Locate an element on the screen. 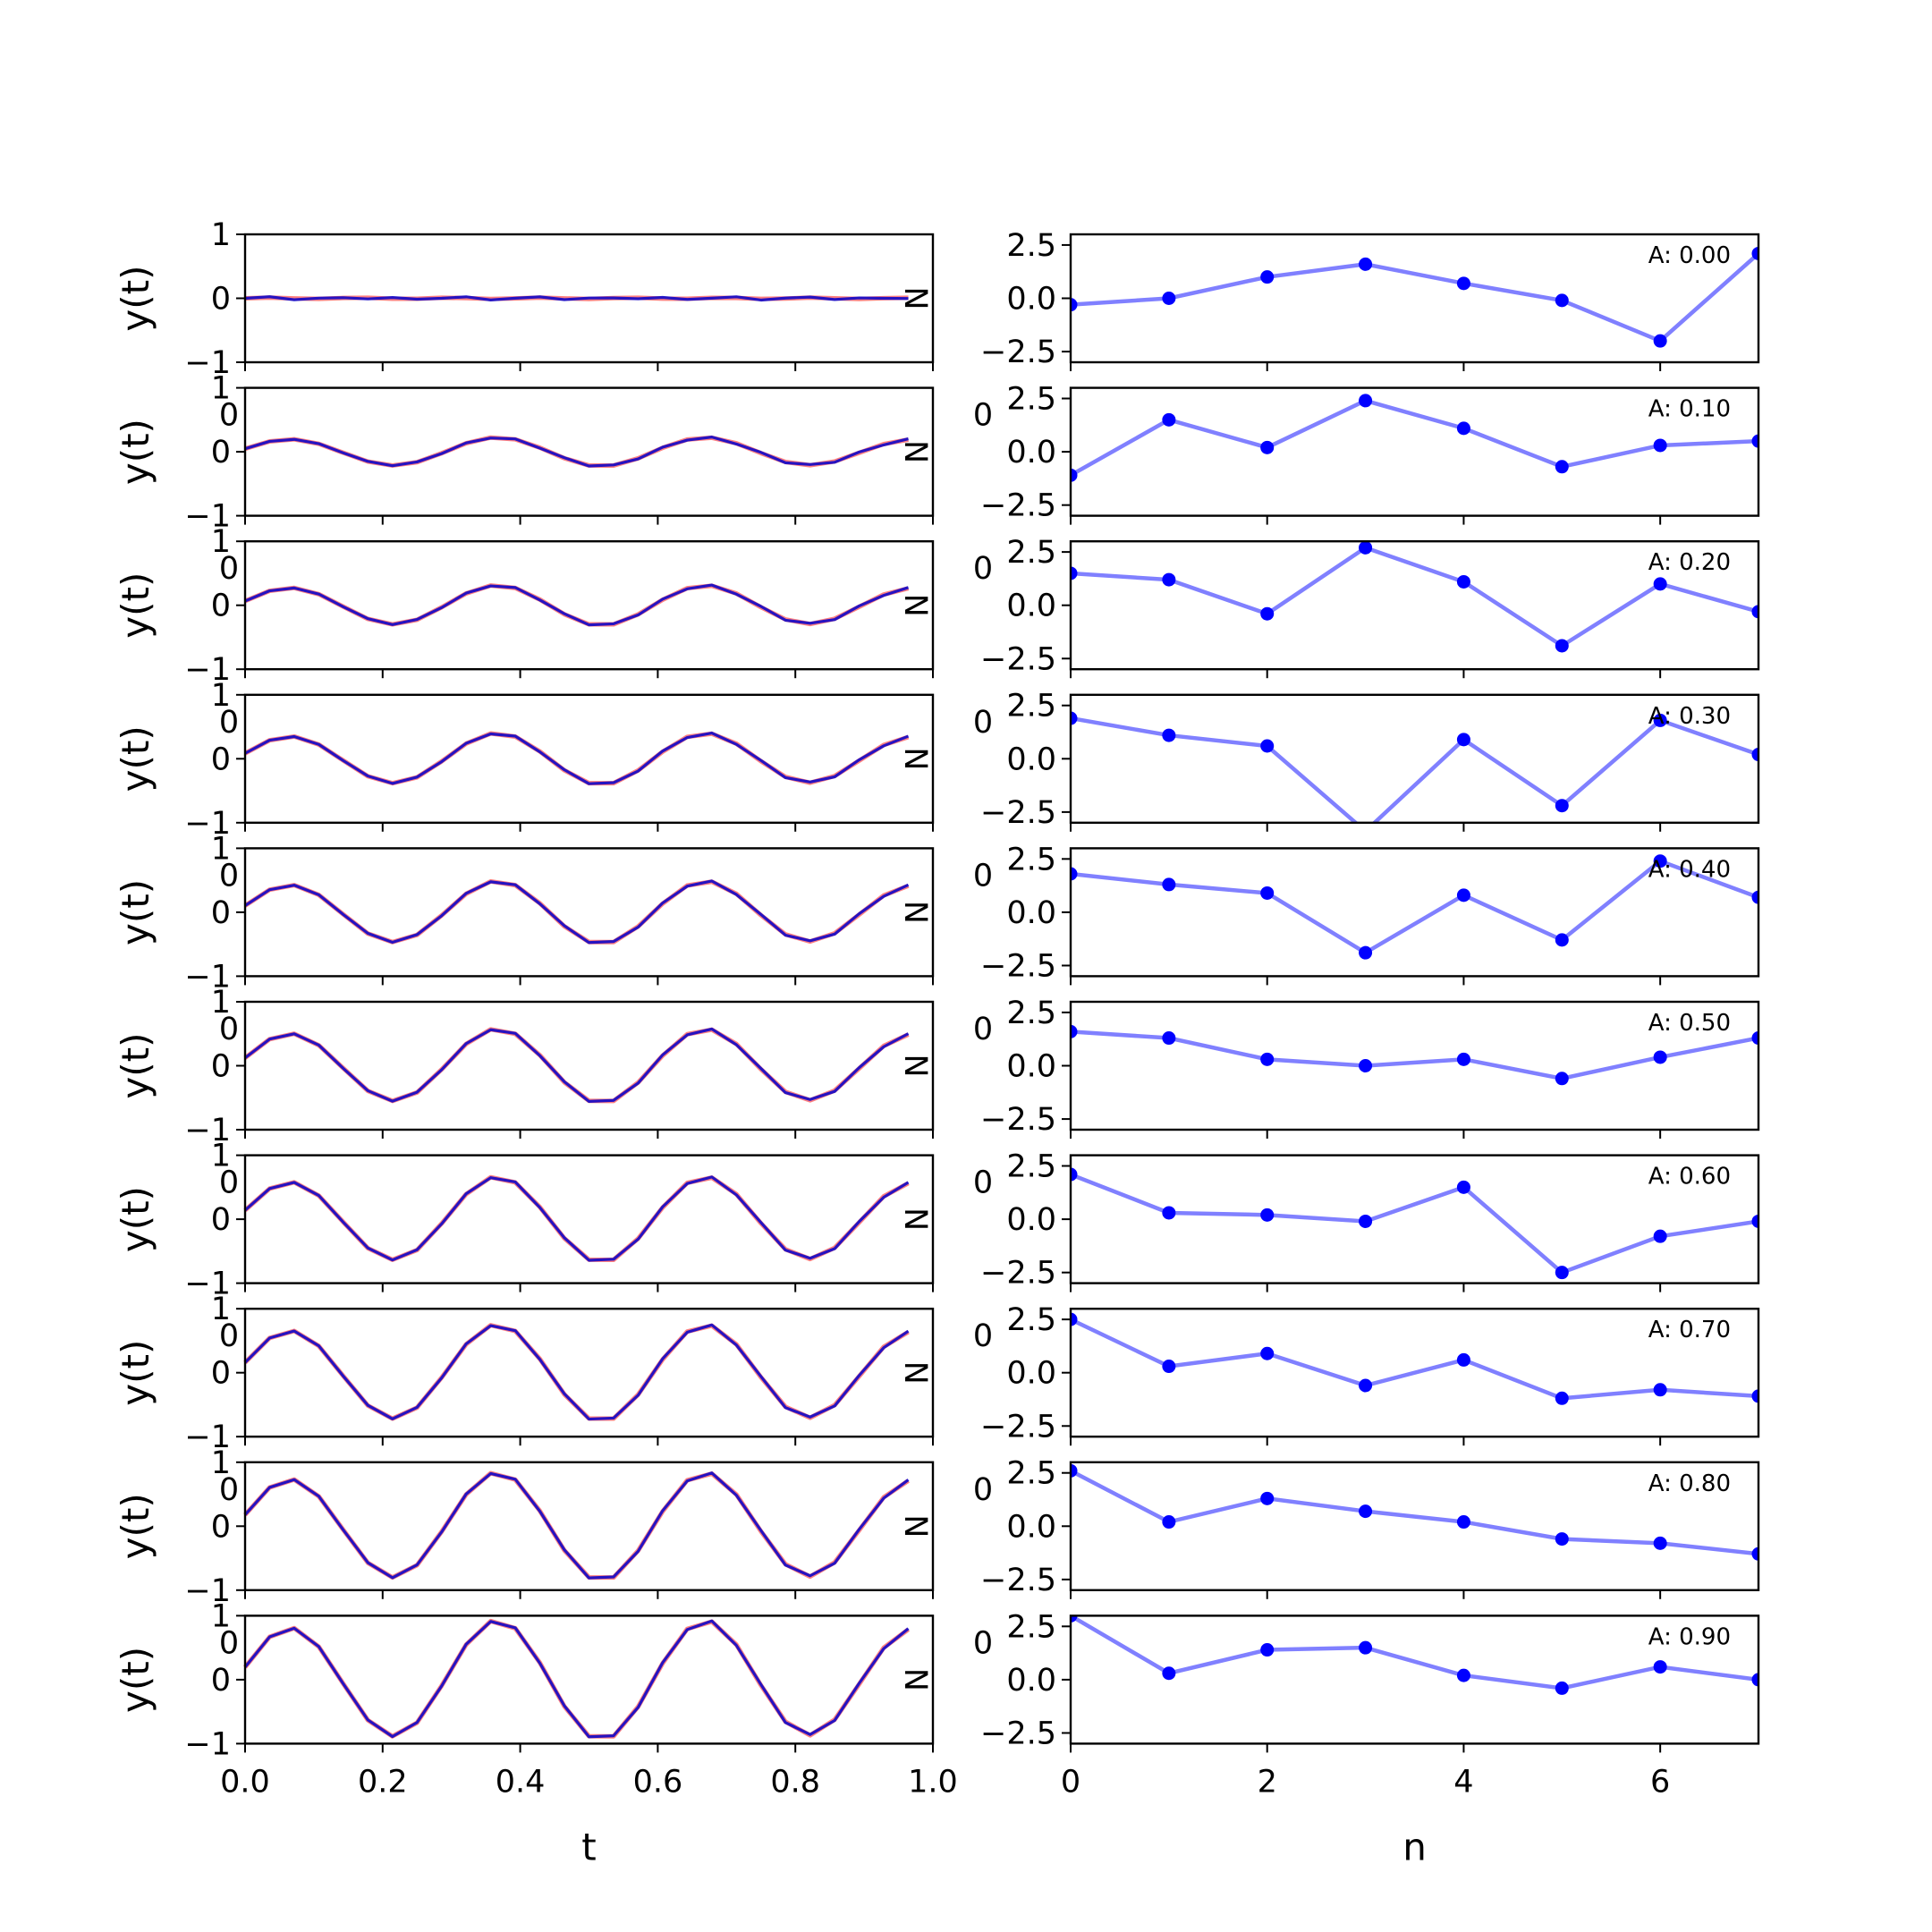 This screenshot has height=1932, width=1932. left-ytick-label-8-0: −1 is located at coordinates (207, 1591).